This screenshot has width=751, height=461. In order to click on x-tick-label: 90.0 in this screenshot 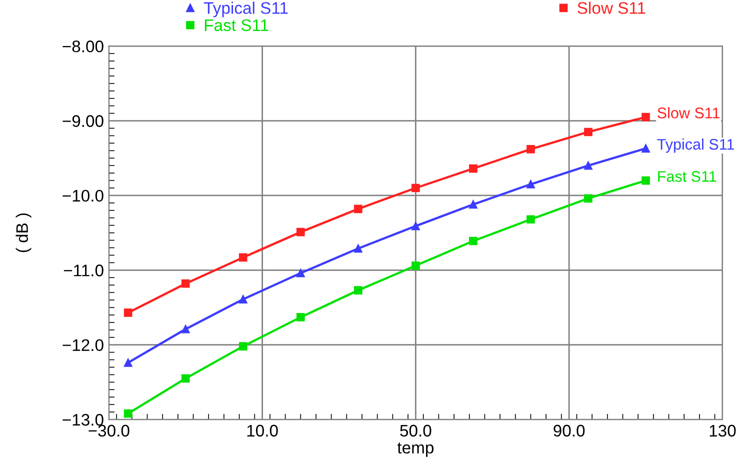, I will do `click(569, 430)`.